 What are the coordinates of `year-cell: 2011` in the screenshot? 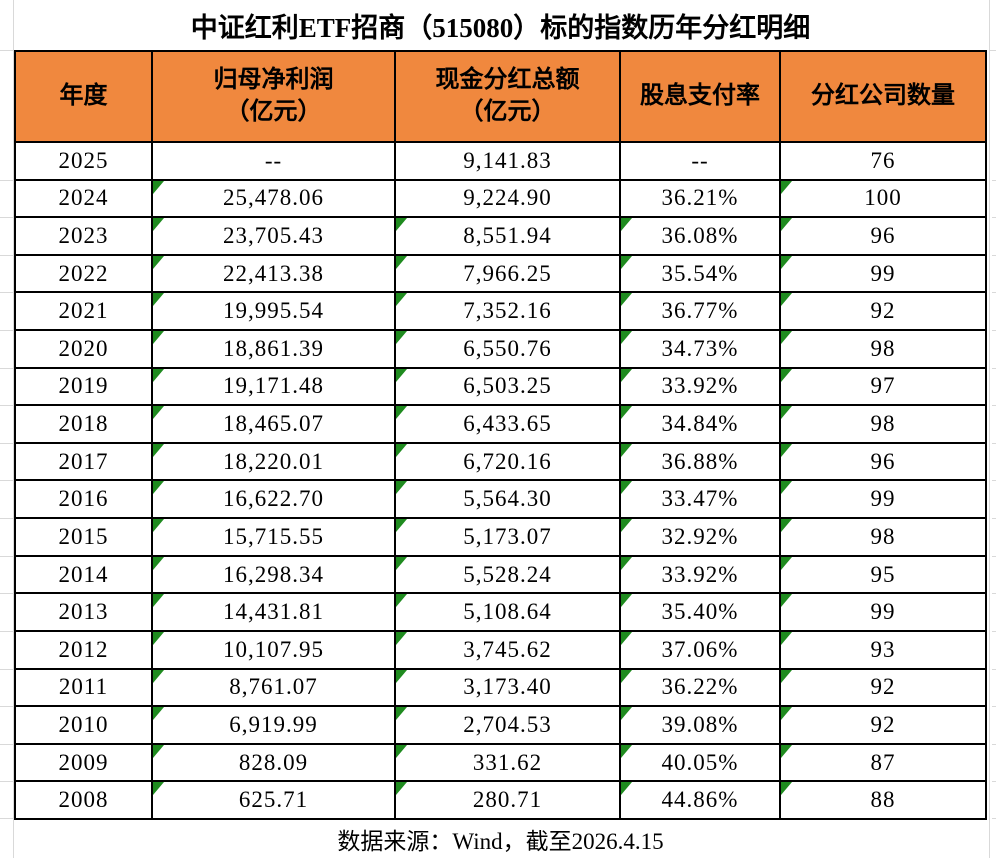 It's located at (84, 687).